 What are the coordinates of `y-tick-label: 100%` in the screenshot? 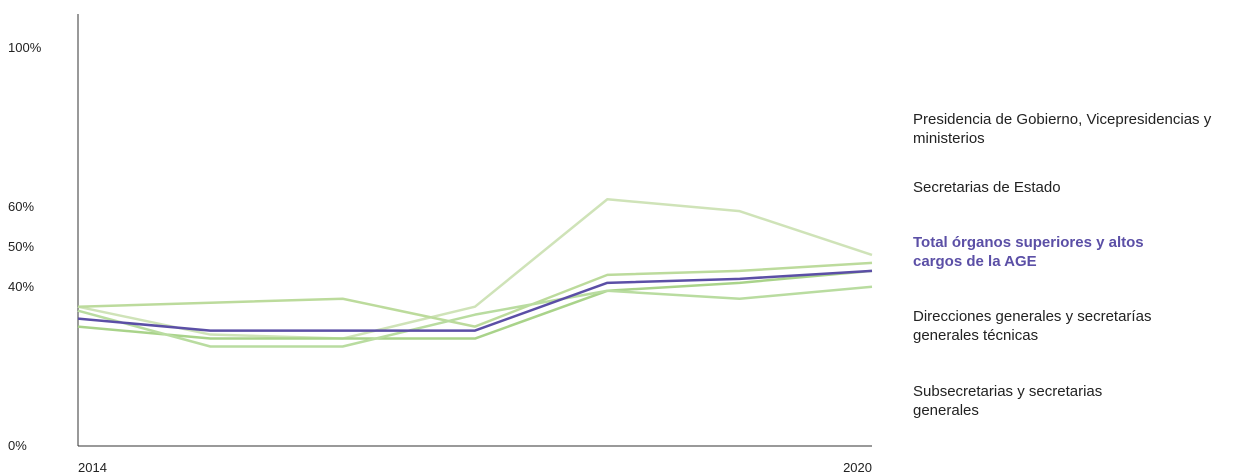 It's located at (25, 47).